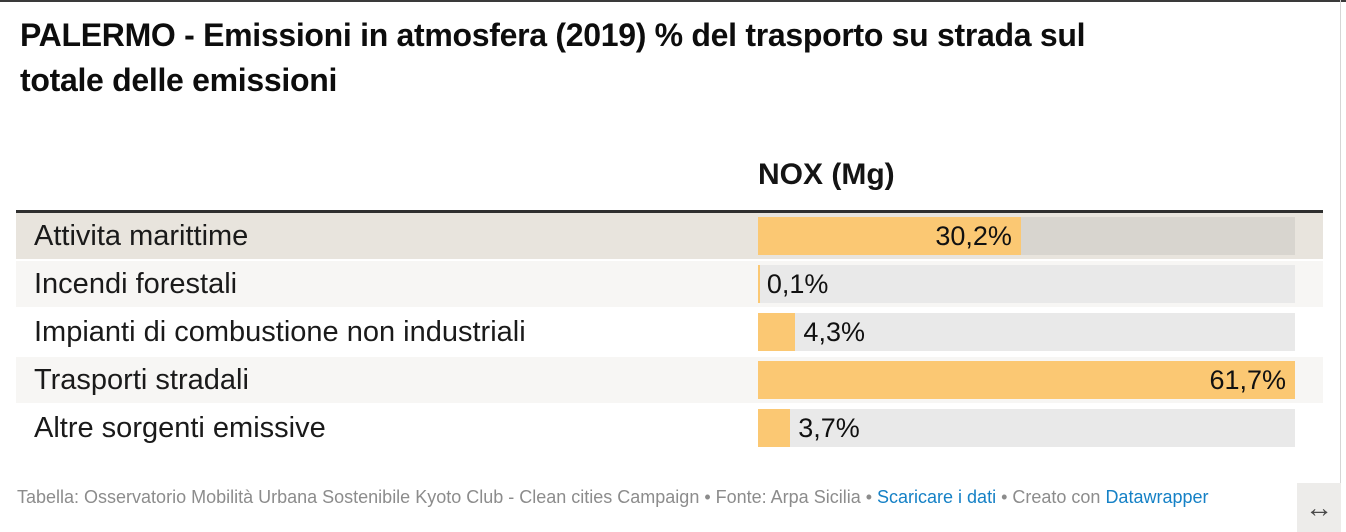 The image size is (1346, 532). What do you see at coordinates (829, 428) in the screenshot?
I see `bar-value-label: 3,7%` at bounding box center [829, 428].